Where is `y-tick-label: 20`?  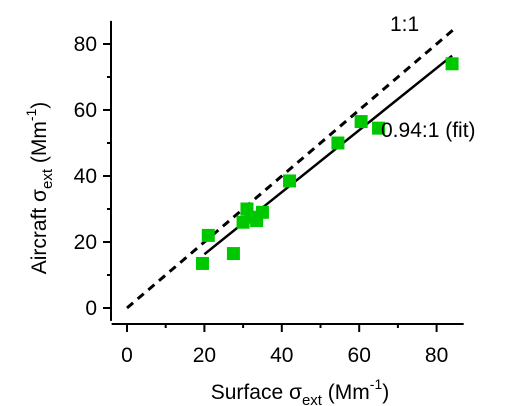
y-tick-label: 20 is located at coordinates (85, 242).